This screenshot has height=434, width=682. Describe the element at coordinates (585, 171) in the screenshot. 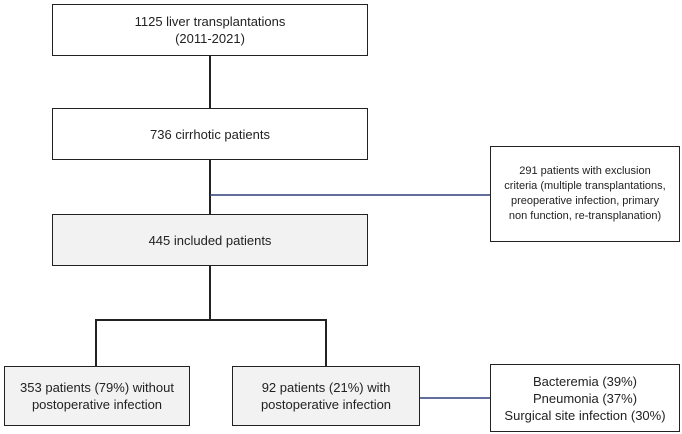

I see `node-text: 291 patients with exclusion` at that location.